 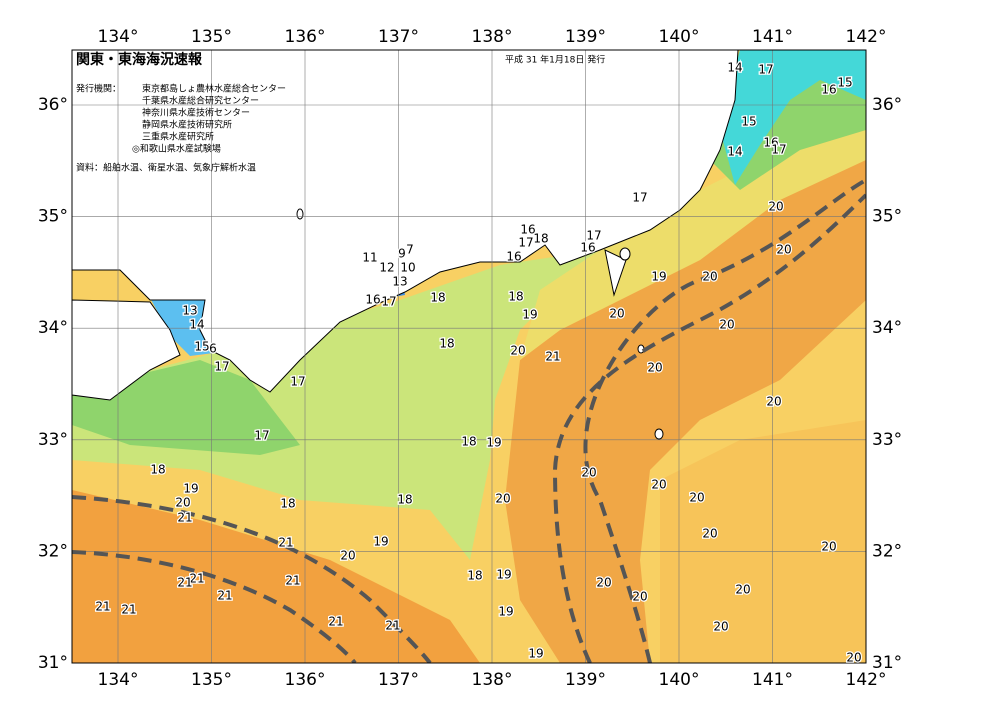 I want to click on transition-water, so click(x=693, y=245).